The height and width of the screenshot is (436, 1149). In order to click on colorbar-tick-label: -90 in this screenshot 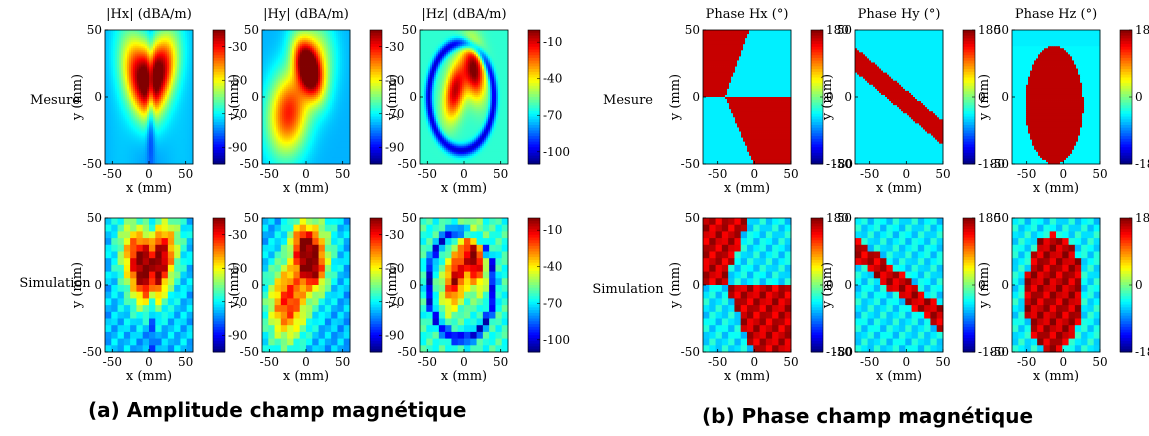, I will do `click(237, 147)`.